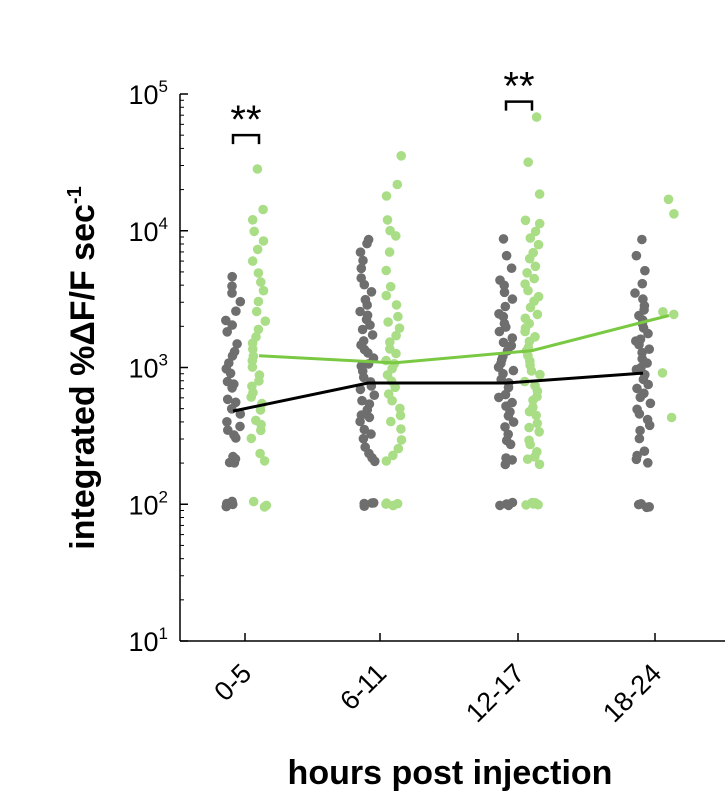  I want to click on x-tick-label: 6-11, so click(363, 687).